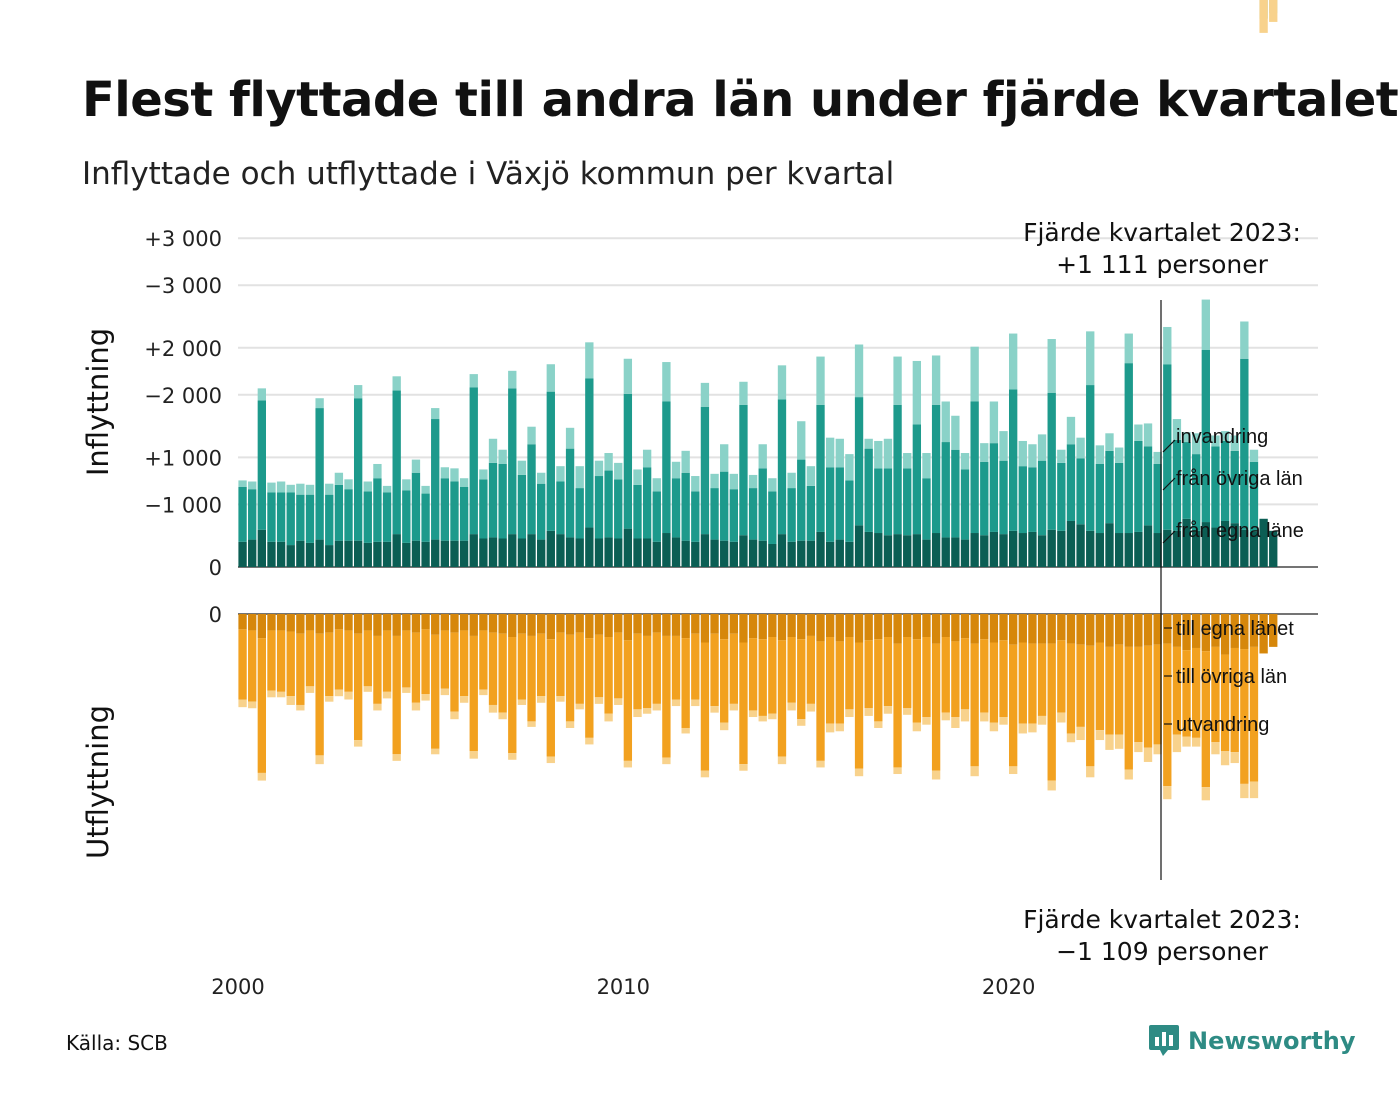  Describe the element at coordinates (215, 615) in the screenshot. I see `y-tick-label: 0` at that location.